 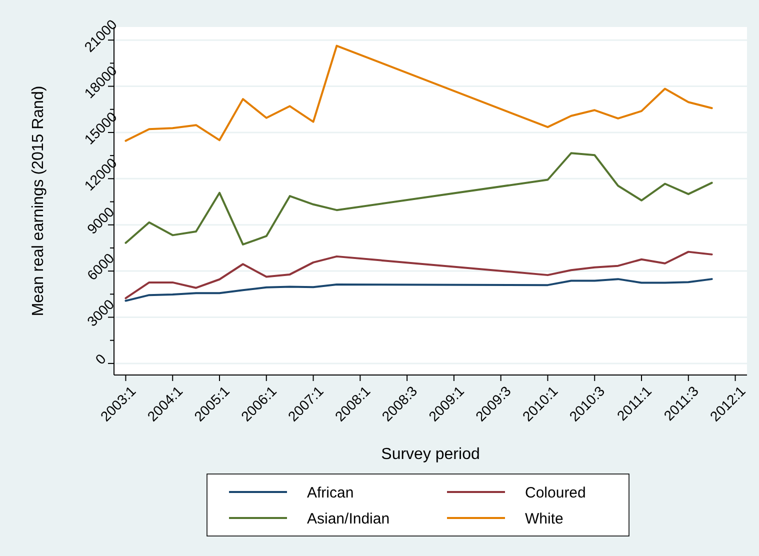 What do you see at coordinates (38, 201) in the screenshot?
I see `y-axis-title: Mean real earnings (2015 Rand)` at bounding box center [38, 201].